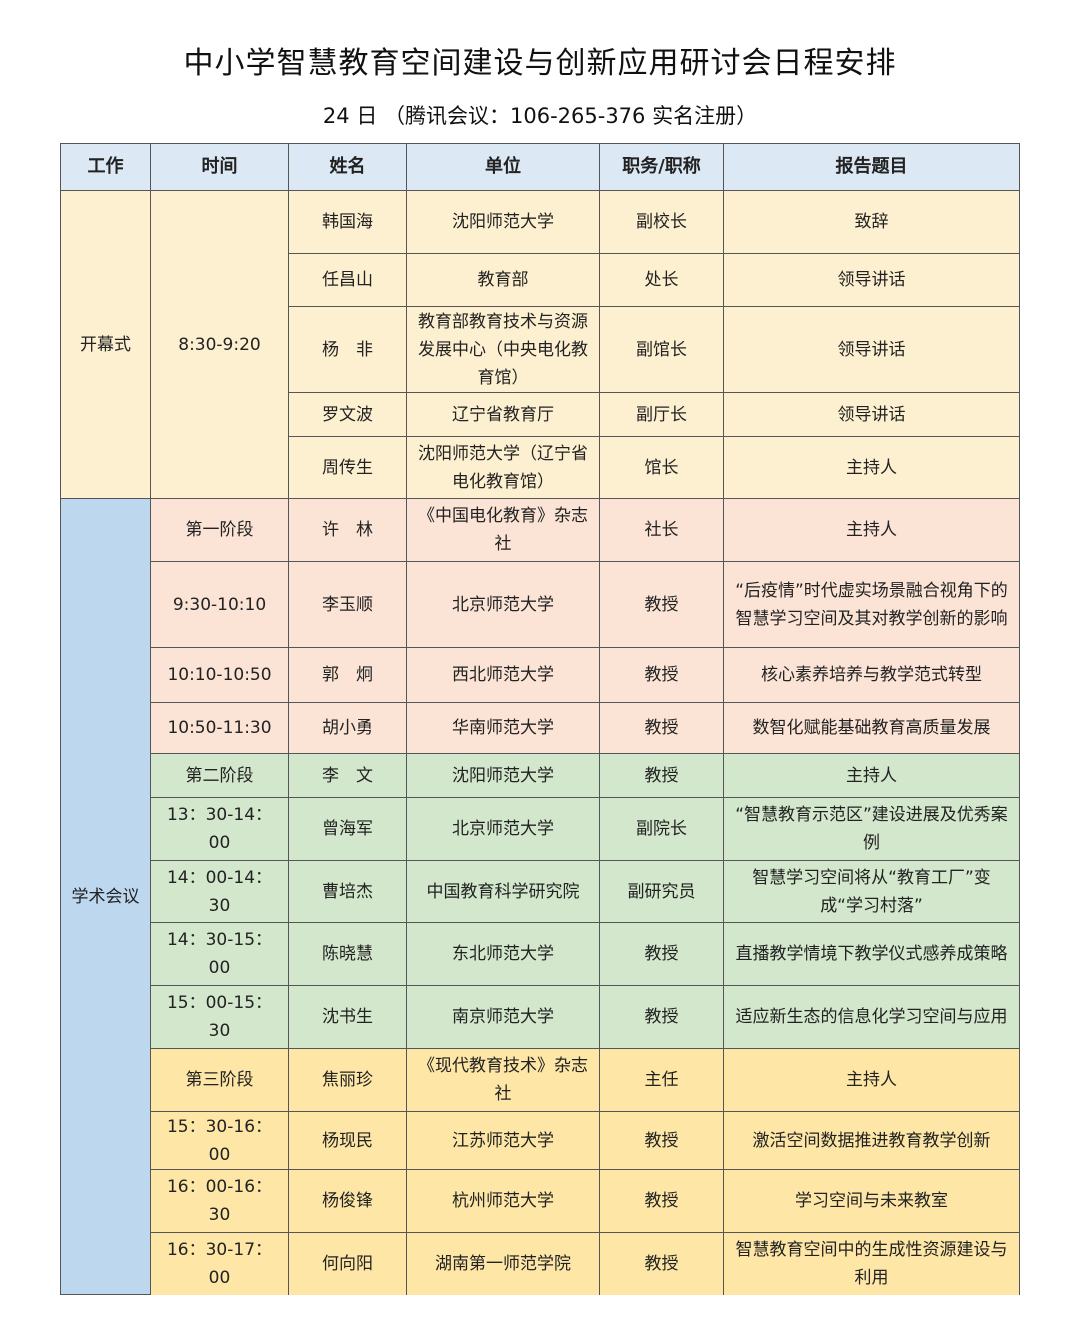 The image size is (1080, 1342). What do you see at coordinates (503, 675) in the screenshot?
I see `unit-cell: 西北师范大学` at bounding box center [503, 675].